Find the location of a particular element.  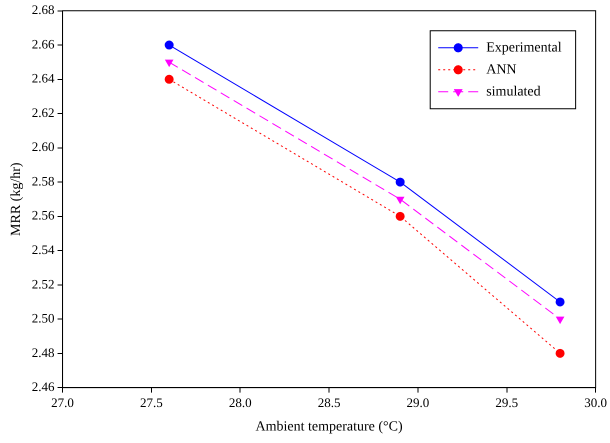

x-tick-label: 28.0 is located at coordinates (240, 402).